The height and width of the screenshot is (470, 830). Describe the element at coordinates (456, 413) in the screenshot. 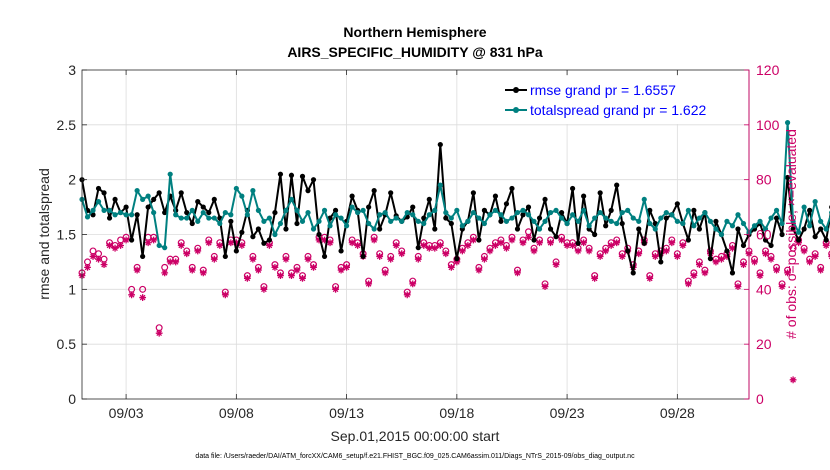

I see `x-tick-label: 09/18` at that location.